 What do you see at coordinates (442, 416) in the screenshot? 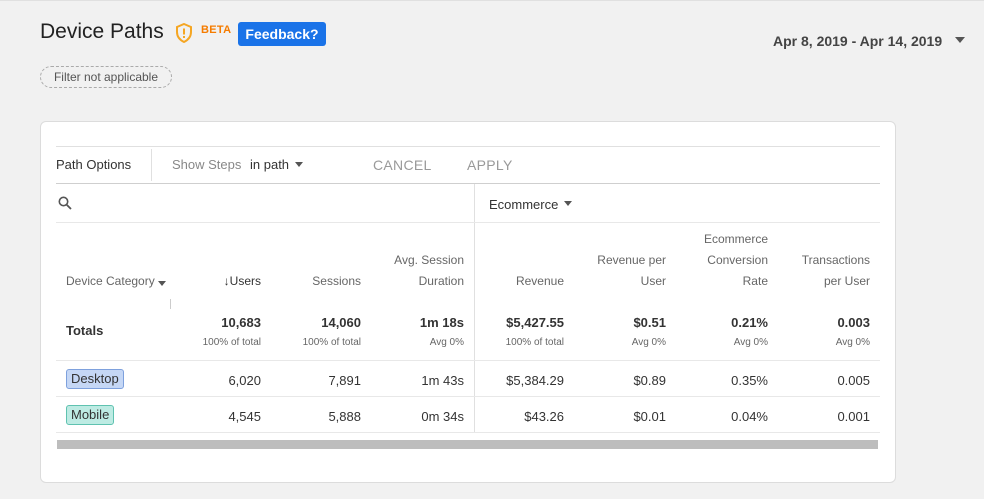
I see `cell-duration: 0m 34s` at bounding box center [442, 416].